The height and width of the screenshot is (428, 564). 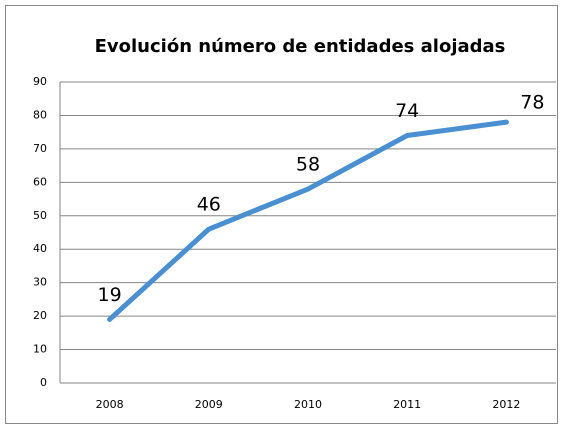 I want to click on y-tick-label: 30, so click(x=40, y=282).